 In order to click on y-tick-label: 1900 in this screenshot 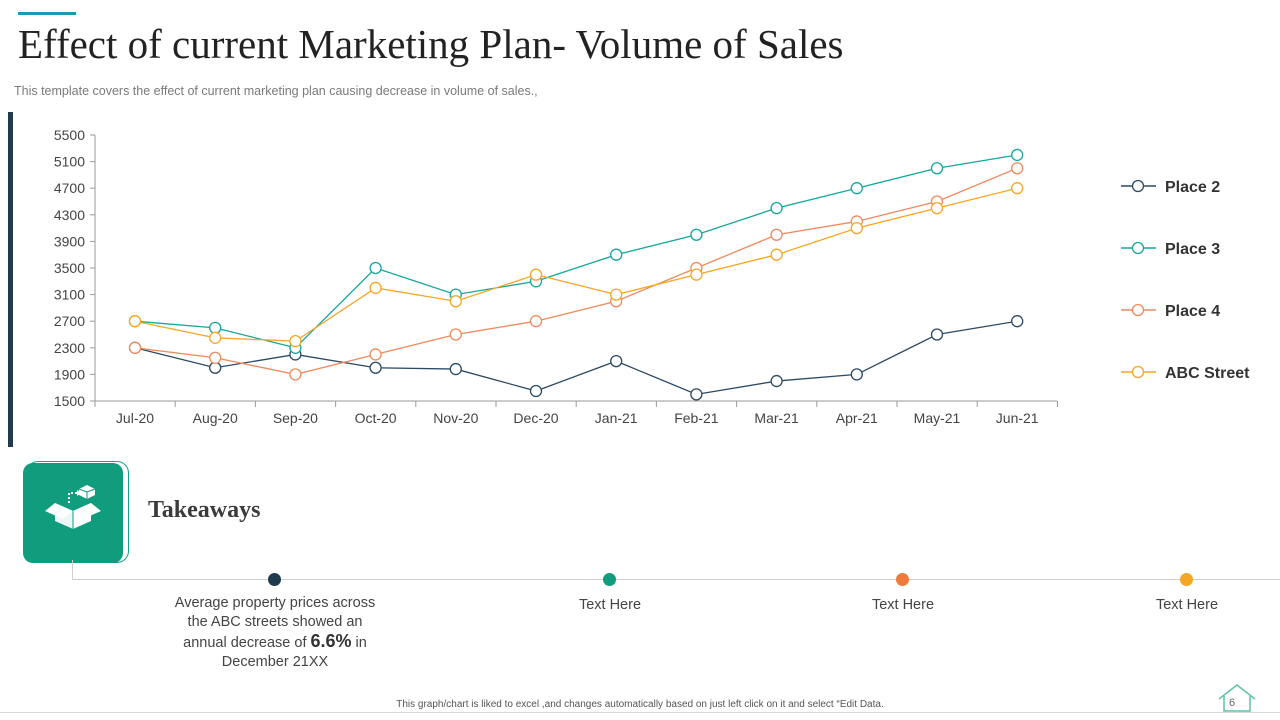, I will do `click(69, 374)`.